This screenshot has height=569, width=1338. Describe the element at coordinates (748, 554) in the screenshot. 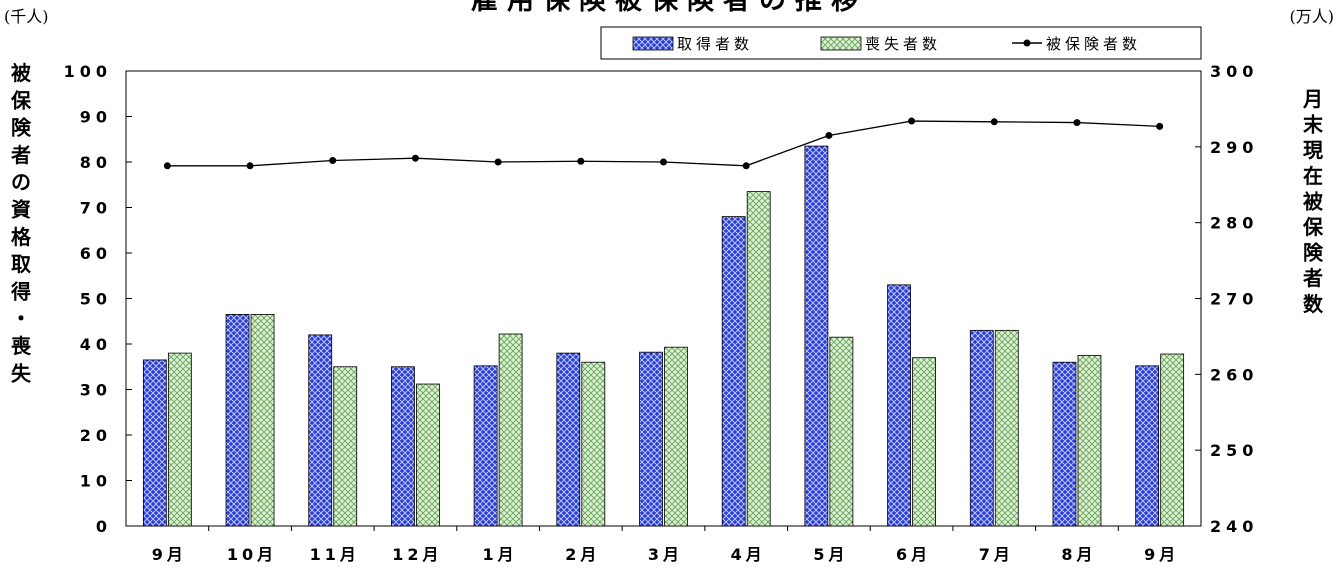

I see `x-tick-label: 4月` at that location.